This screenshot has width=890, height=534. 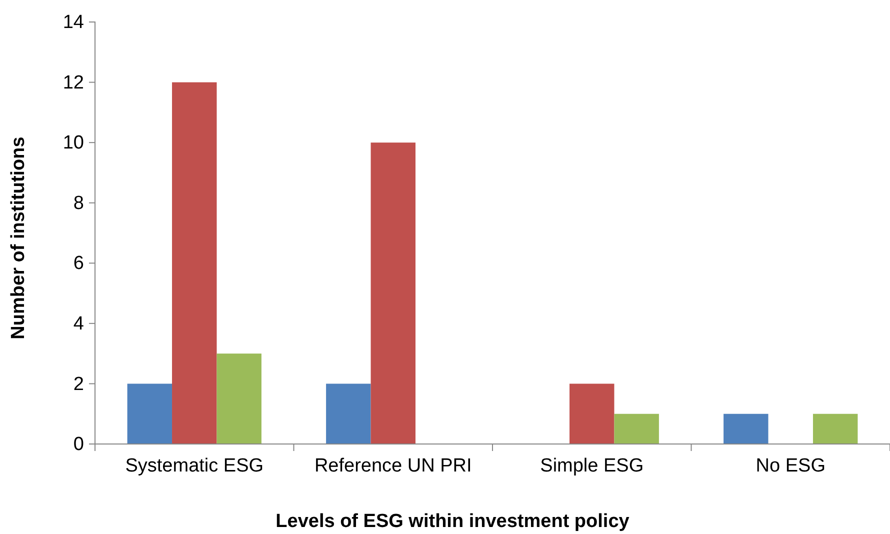 What do you see at coordinates (453, 521) in the screenshot?
I see `x-axis-title: Levels of ESG within investment policy` at bounding box center [453, 521].